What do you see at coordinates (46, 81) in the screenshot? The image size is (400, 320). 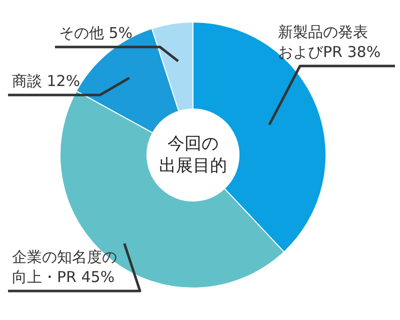 I see `slice-label: 商談 12%` at bounding box center [46, 81].